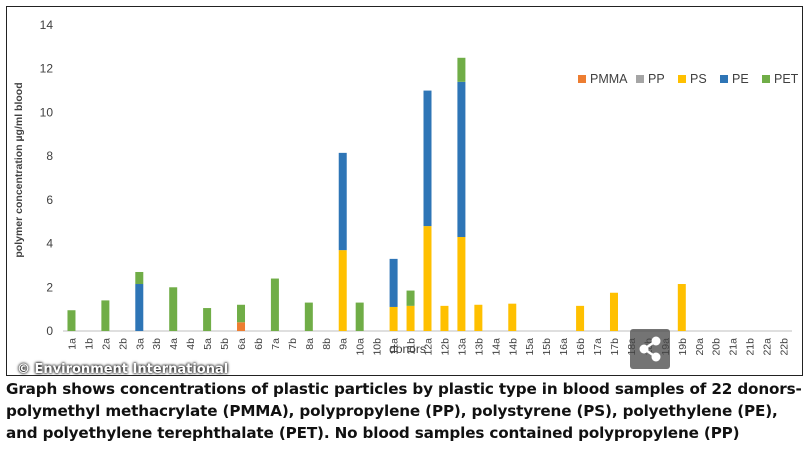 The image size is (809, 453). Describe the element at coordinates (683, 347) in the screenshot. I see `x-tick-label: 19b` at that location.